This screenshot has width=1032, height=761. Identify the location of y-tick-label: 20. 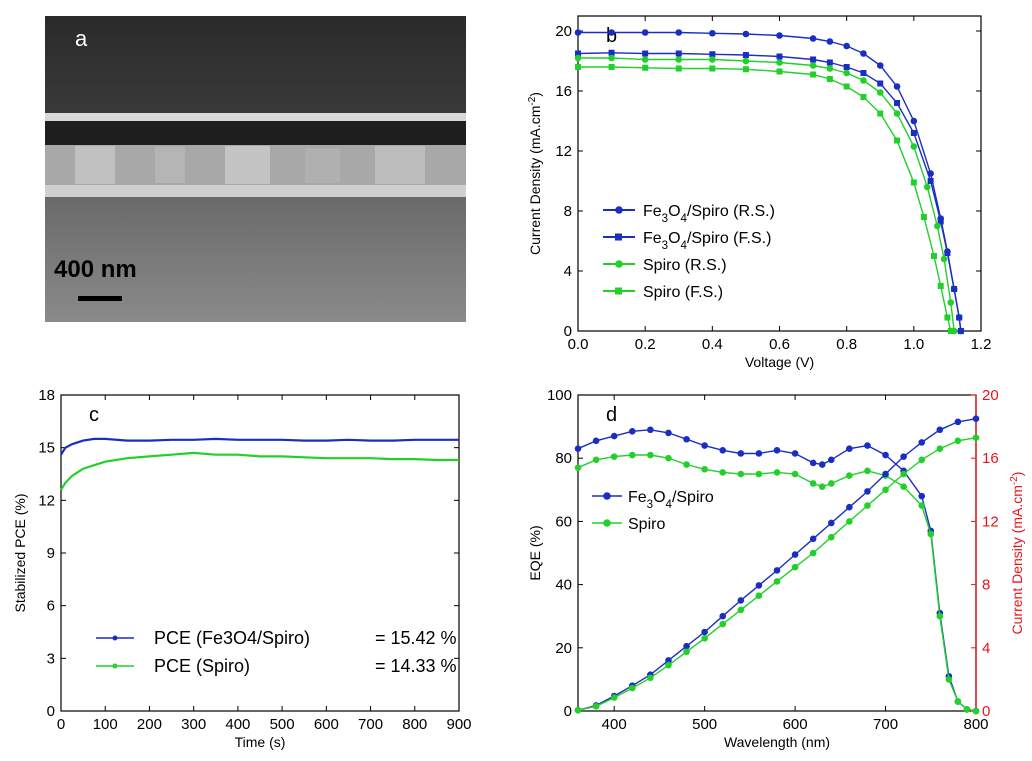
(563, 31).